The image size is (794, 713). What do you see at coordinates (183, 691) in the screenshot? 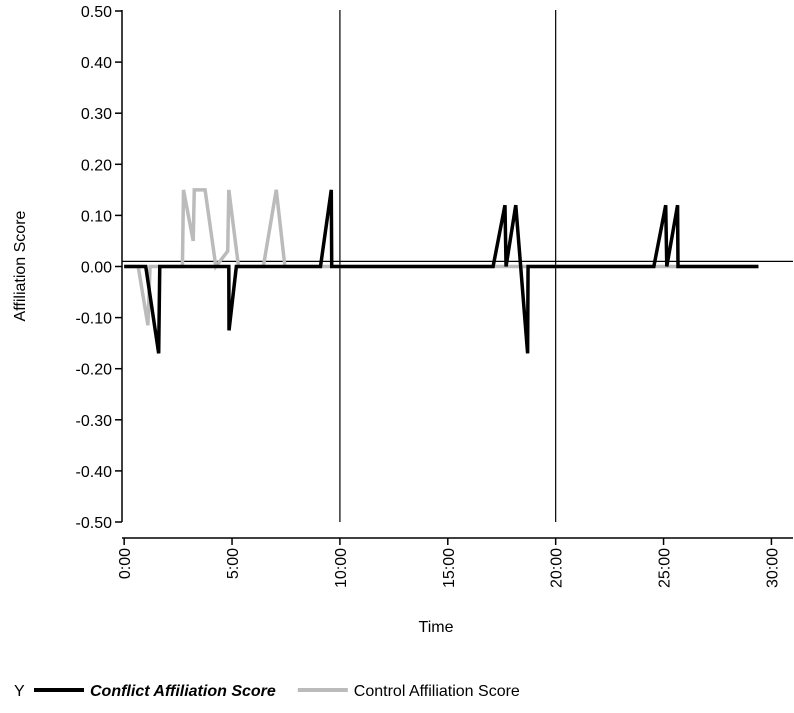
I see `legend-label: Conflict Affiliation Score` at bounding box center [183, 691].